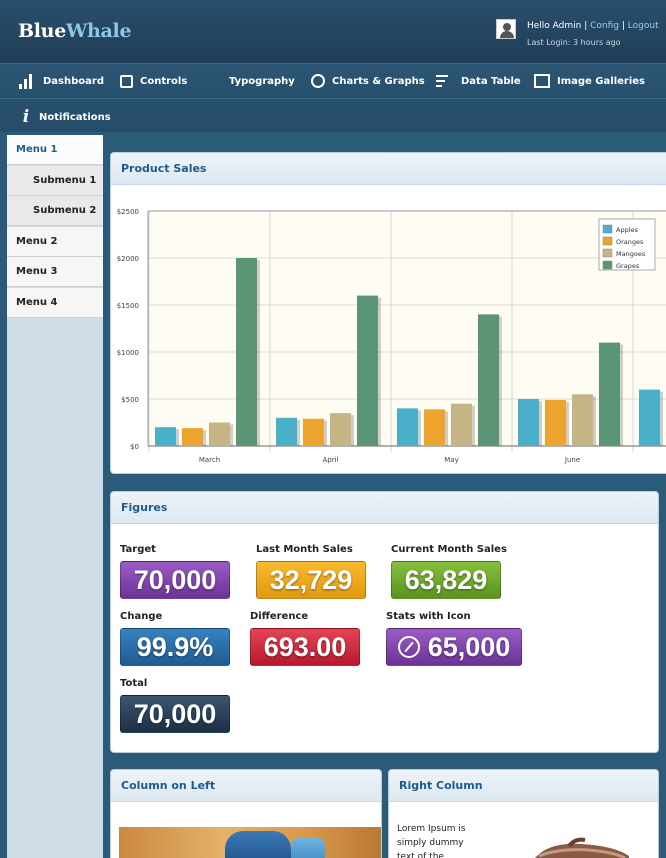  What do you see at coordinates (246, 813) in the screenshot?
I see `left-column-panel: Column on Left` at bounding box center [246, 813].